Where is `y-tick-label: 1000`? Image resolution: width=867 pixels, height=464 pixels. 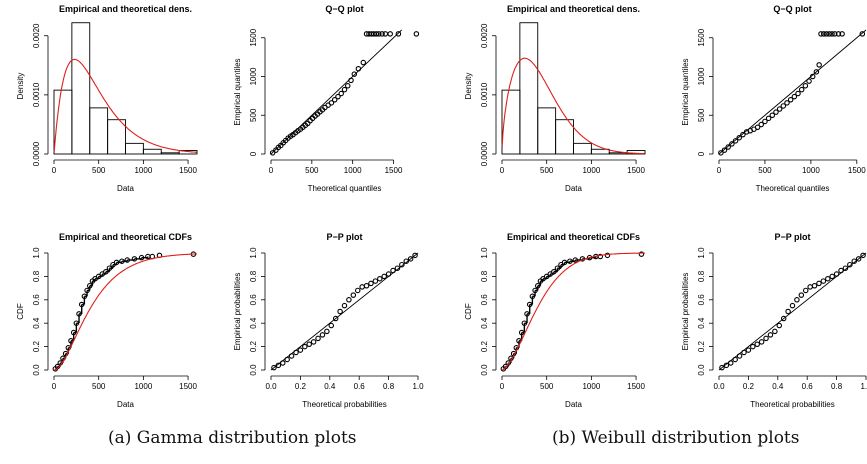 y-tick-label: 1000 is located at coordinates (253, 76).